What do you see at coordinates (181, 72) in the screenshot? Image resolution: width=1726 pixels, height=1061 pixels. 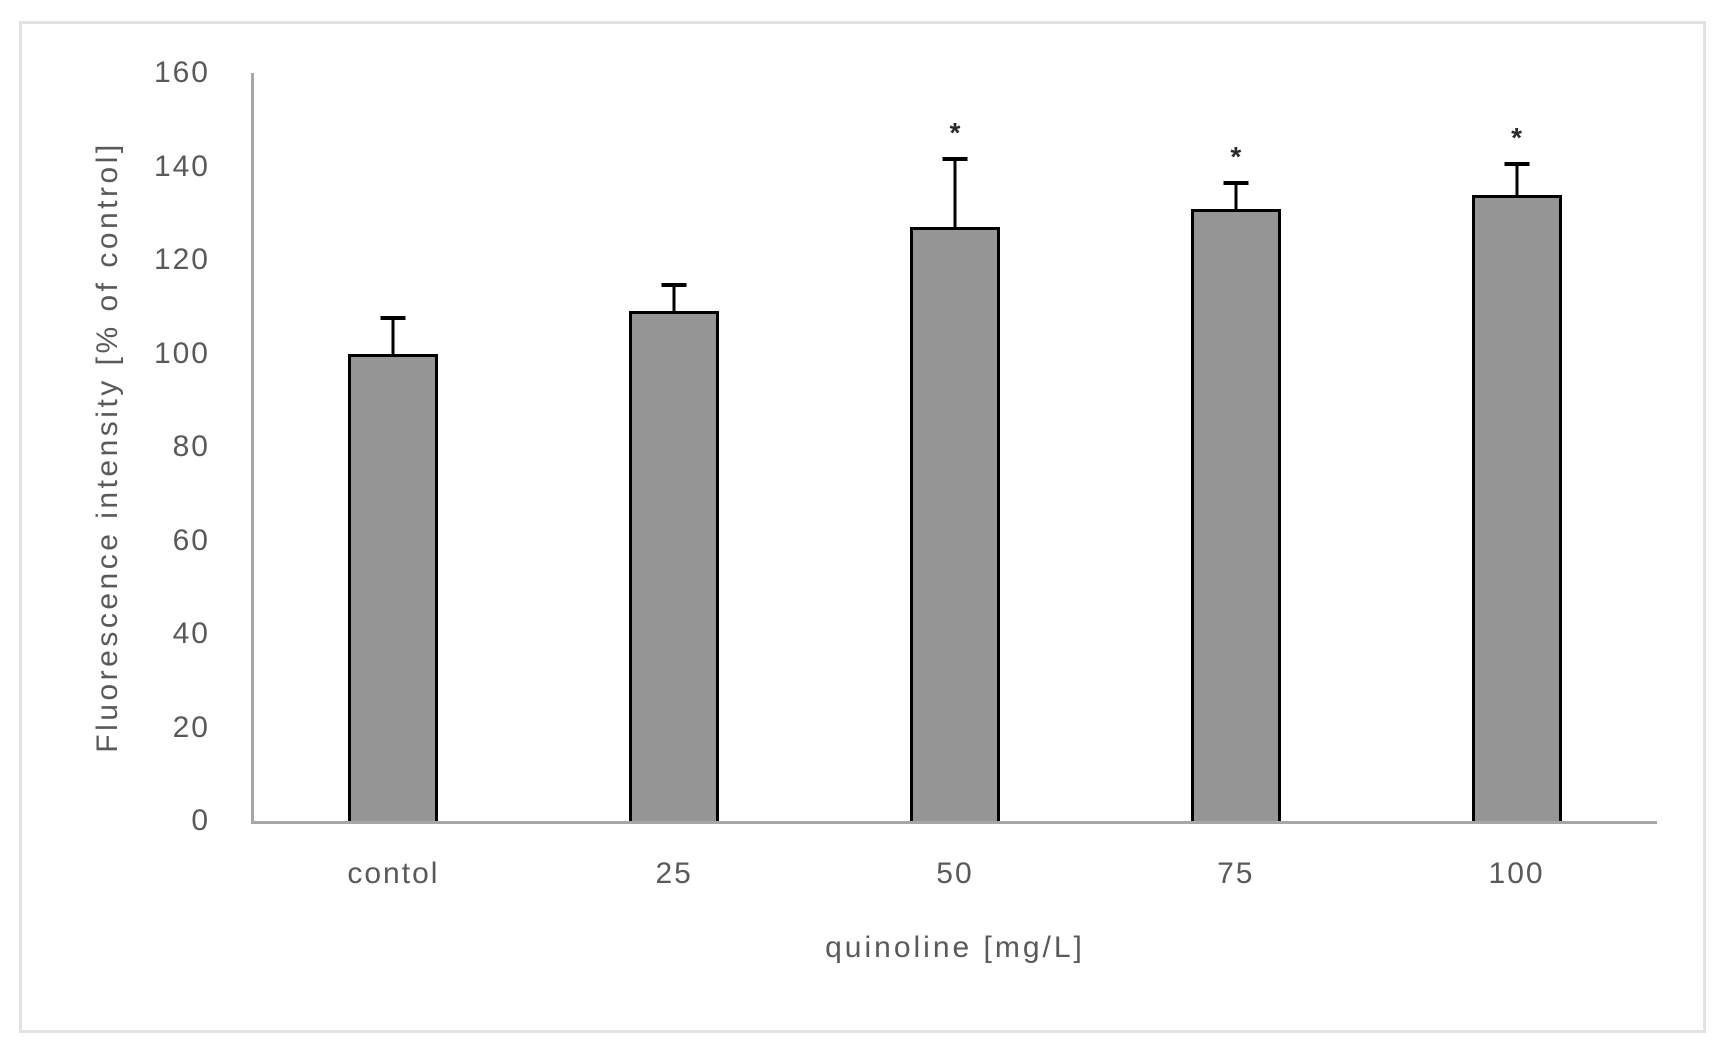 I see `y-tick-label: 160` at bounding box center [181, 72].